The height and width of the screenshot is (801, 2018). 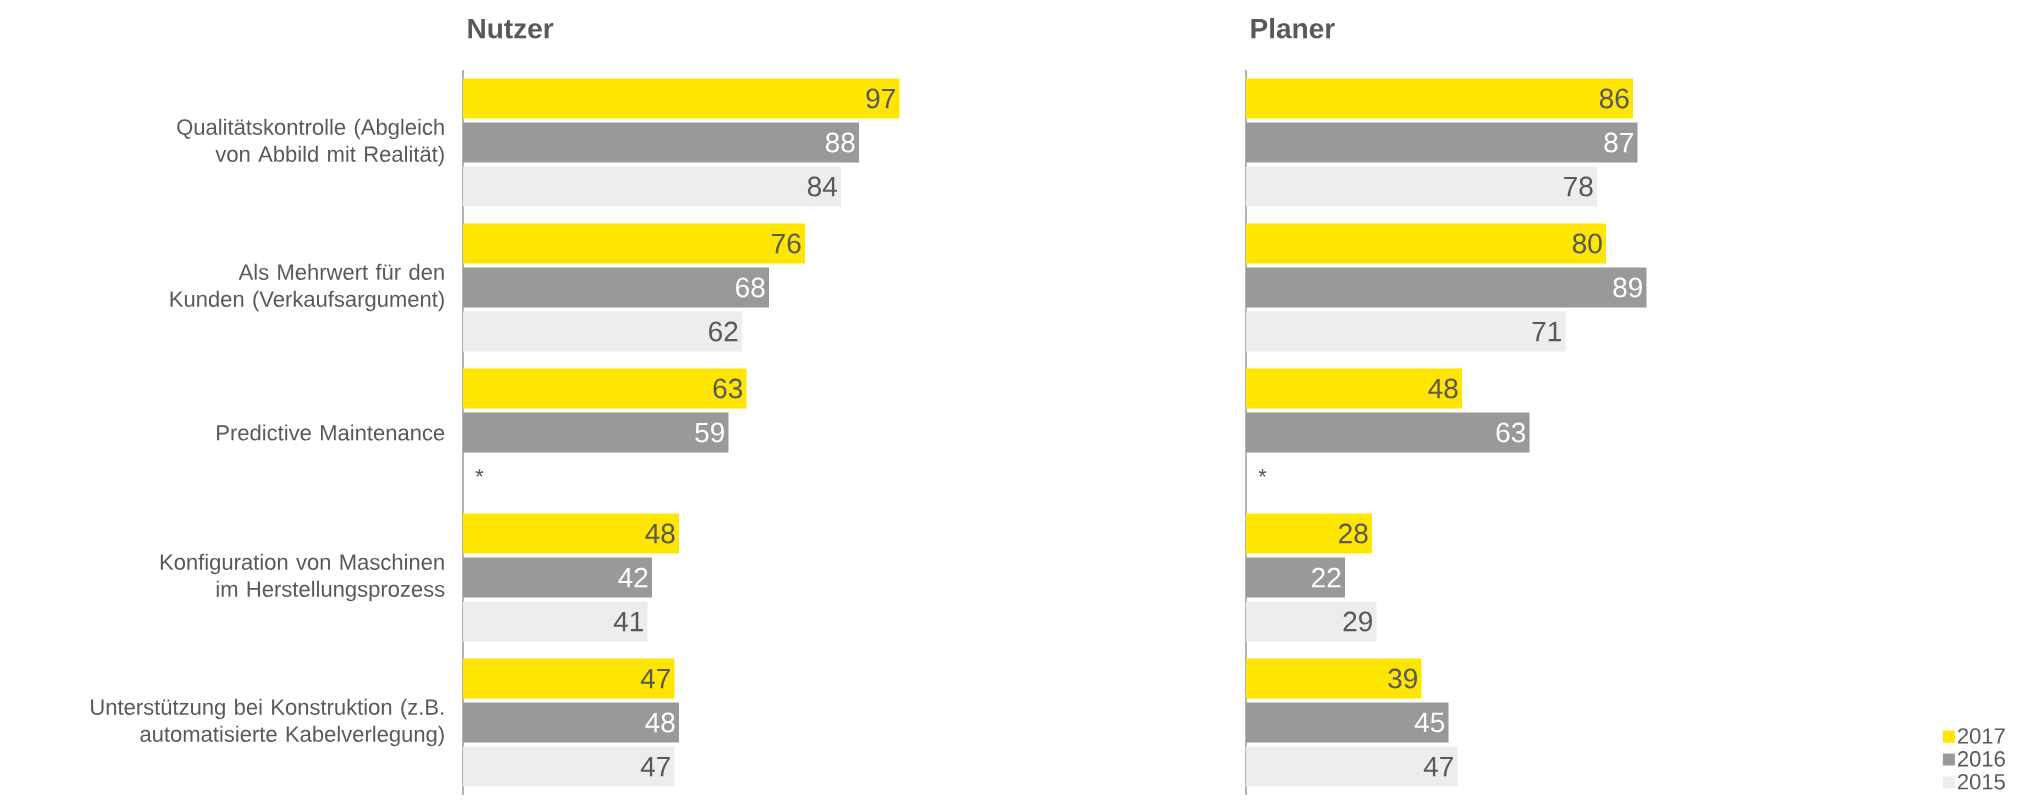 What do you see at coordinates (1981, 759) in the screenshot?
I see `legend-label: 2016` at bounding box center [1981, 759].